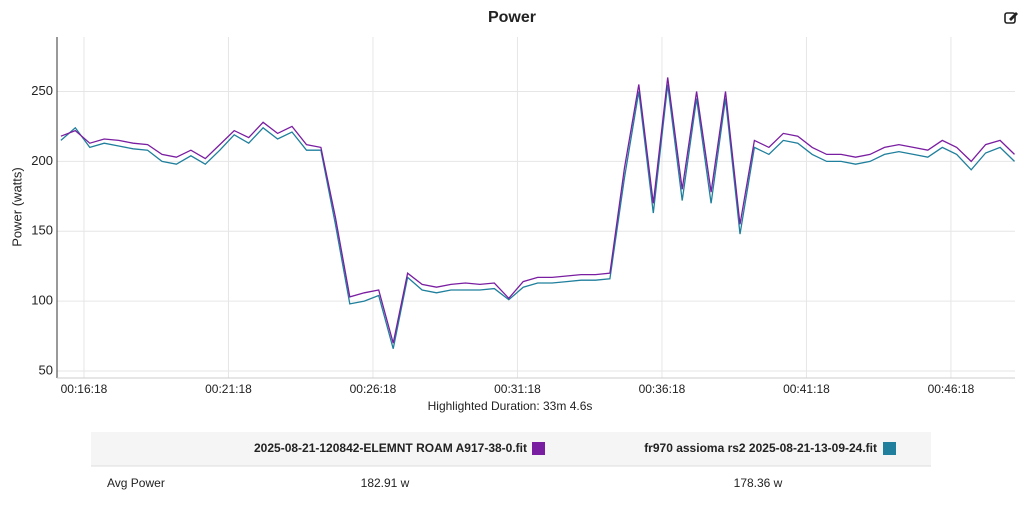  What do you see at coordinates (662, 389) in the screenshot?
I see `x-tick-label: 00:36:18` at bounding box center [662, 389].